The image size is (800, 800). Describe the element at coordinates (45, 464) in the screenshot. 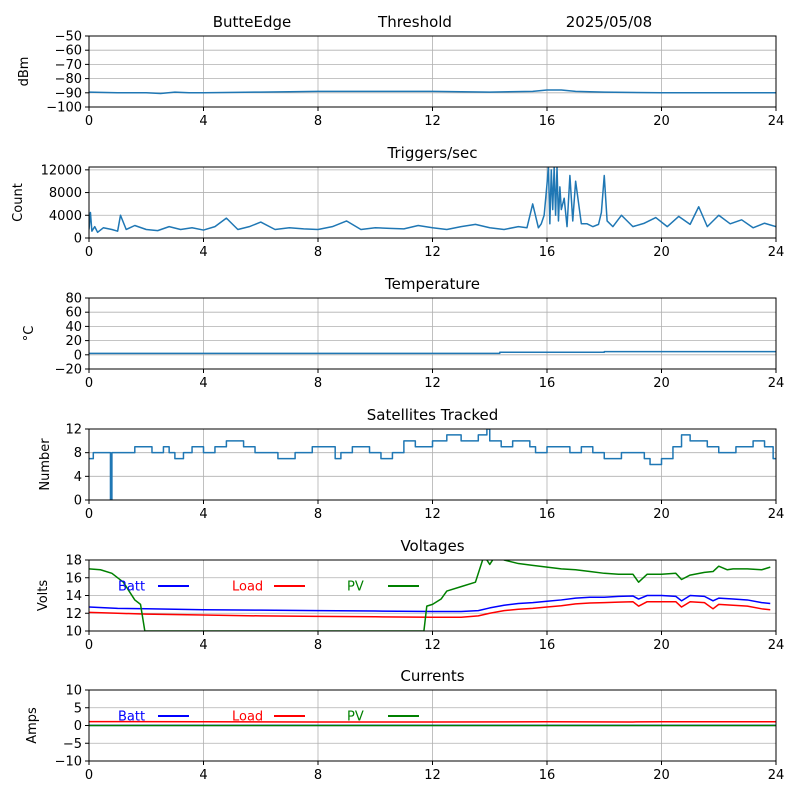

I see `y-axis-label-satellites: Number` at that location.